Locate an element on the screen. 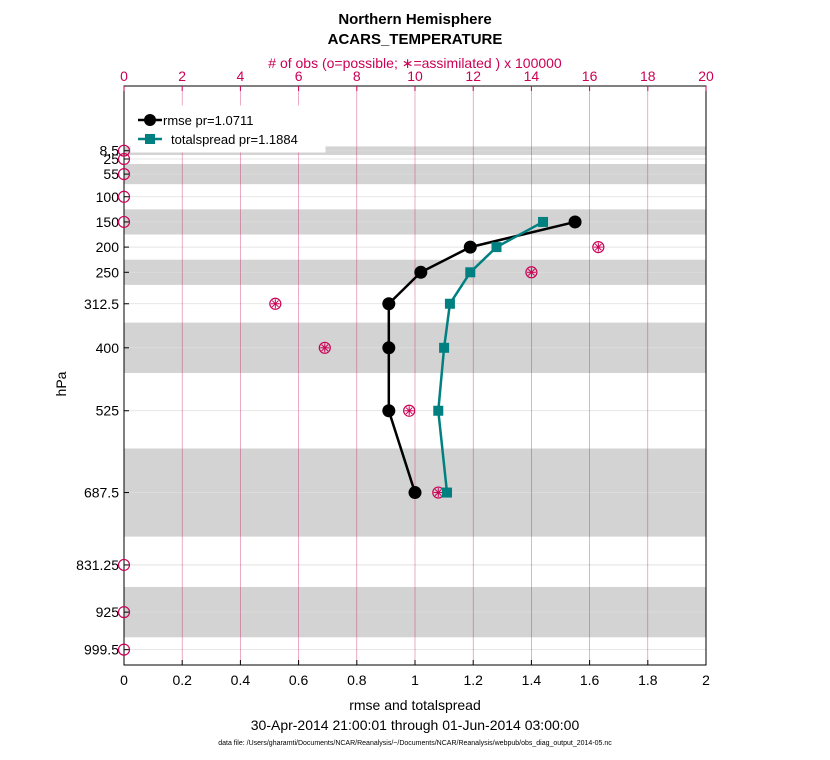 The image size is (830, 760). legend-spread-label: totalspread pr=1.1884 is located at coordinates (234, 139).